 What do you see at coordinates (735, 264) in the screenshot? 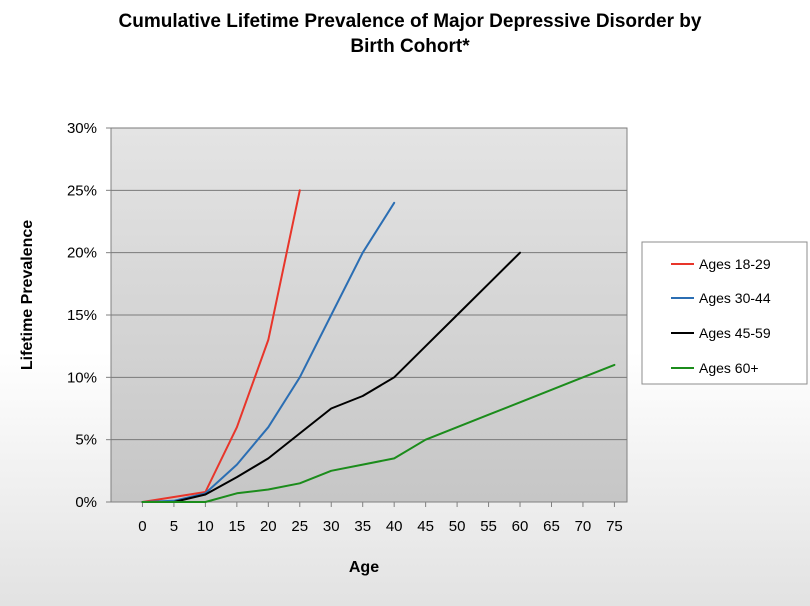
I see `legend-item-label: Ages 18-29` at bounding box center [735, 264].